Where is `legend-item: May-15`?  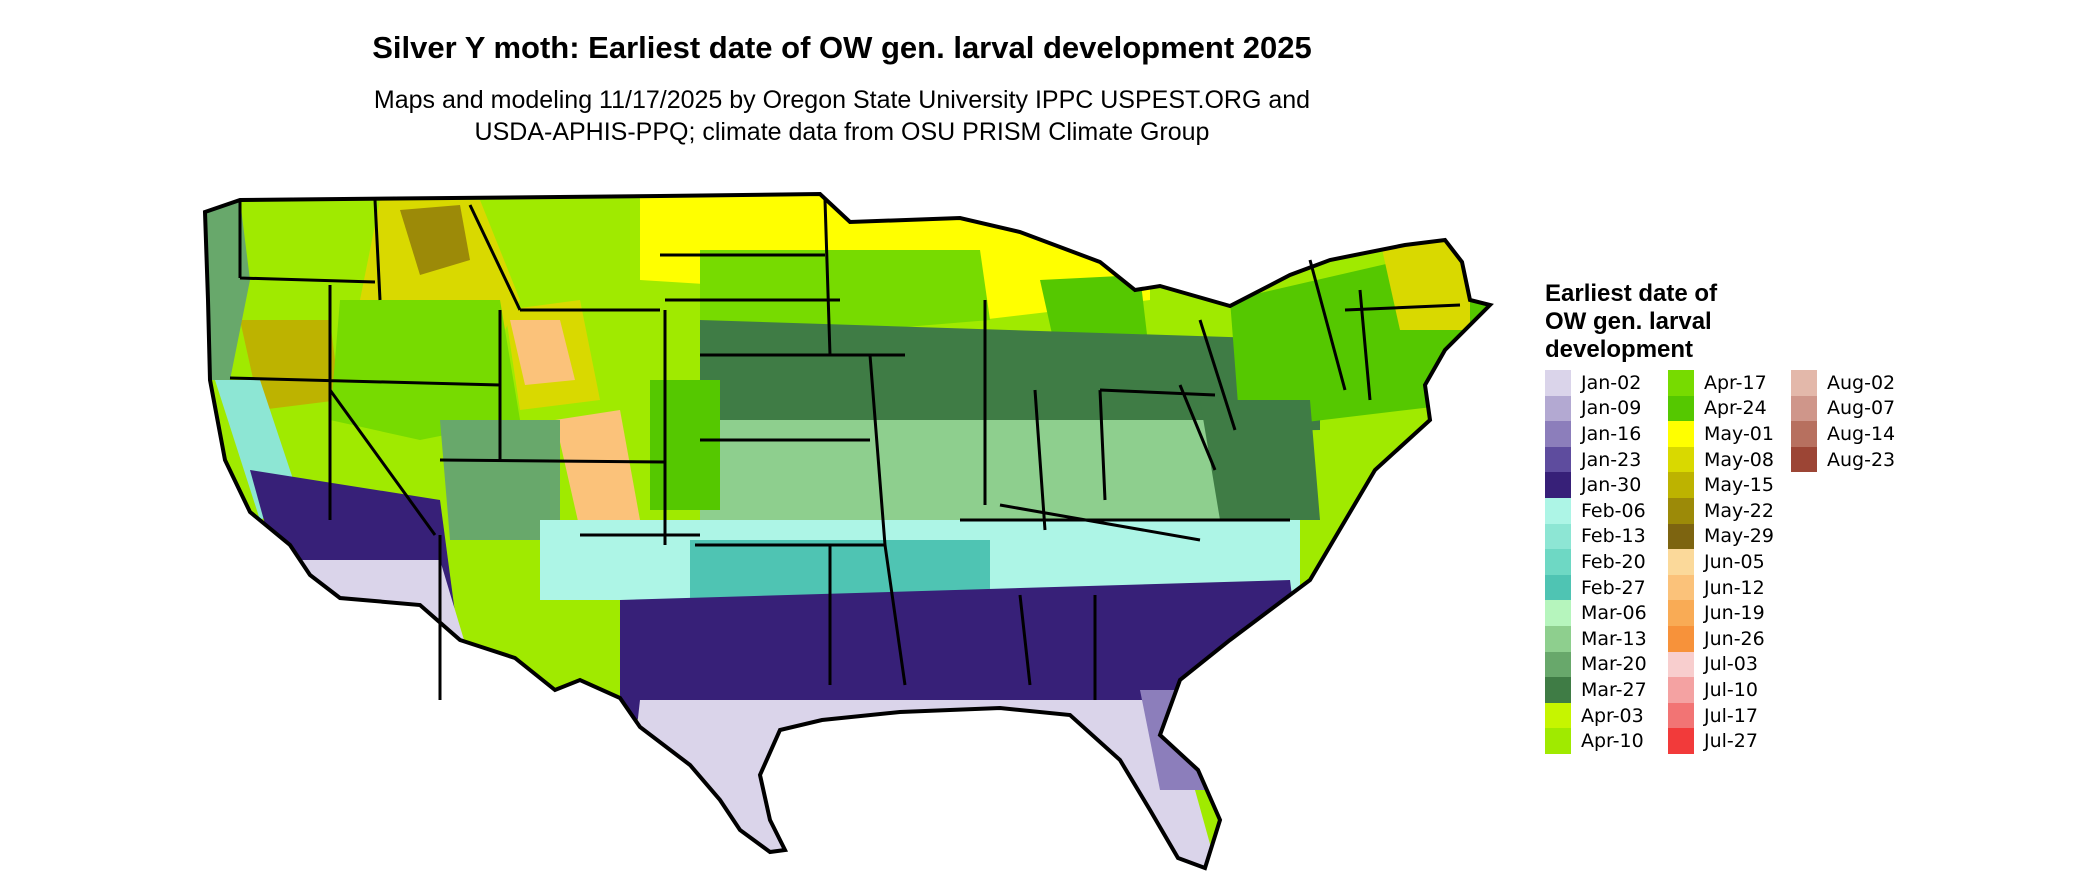
legend-item: May-15 is located at coordinates (1724, 485).